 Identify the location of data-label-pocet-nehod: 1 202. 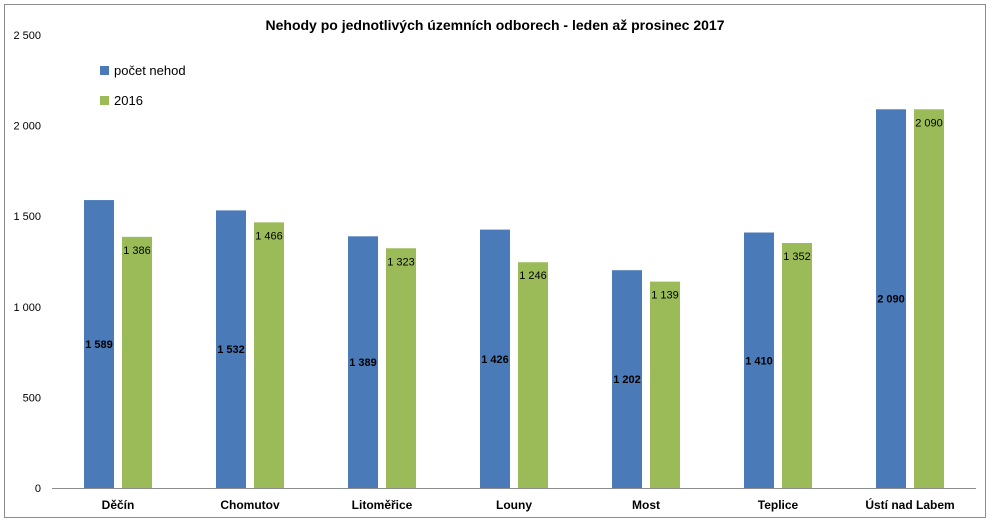
(627, 380).